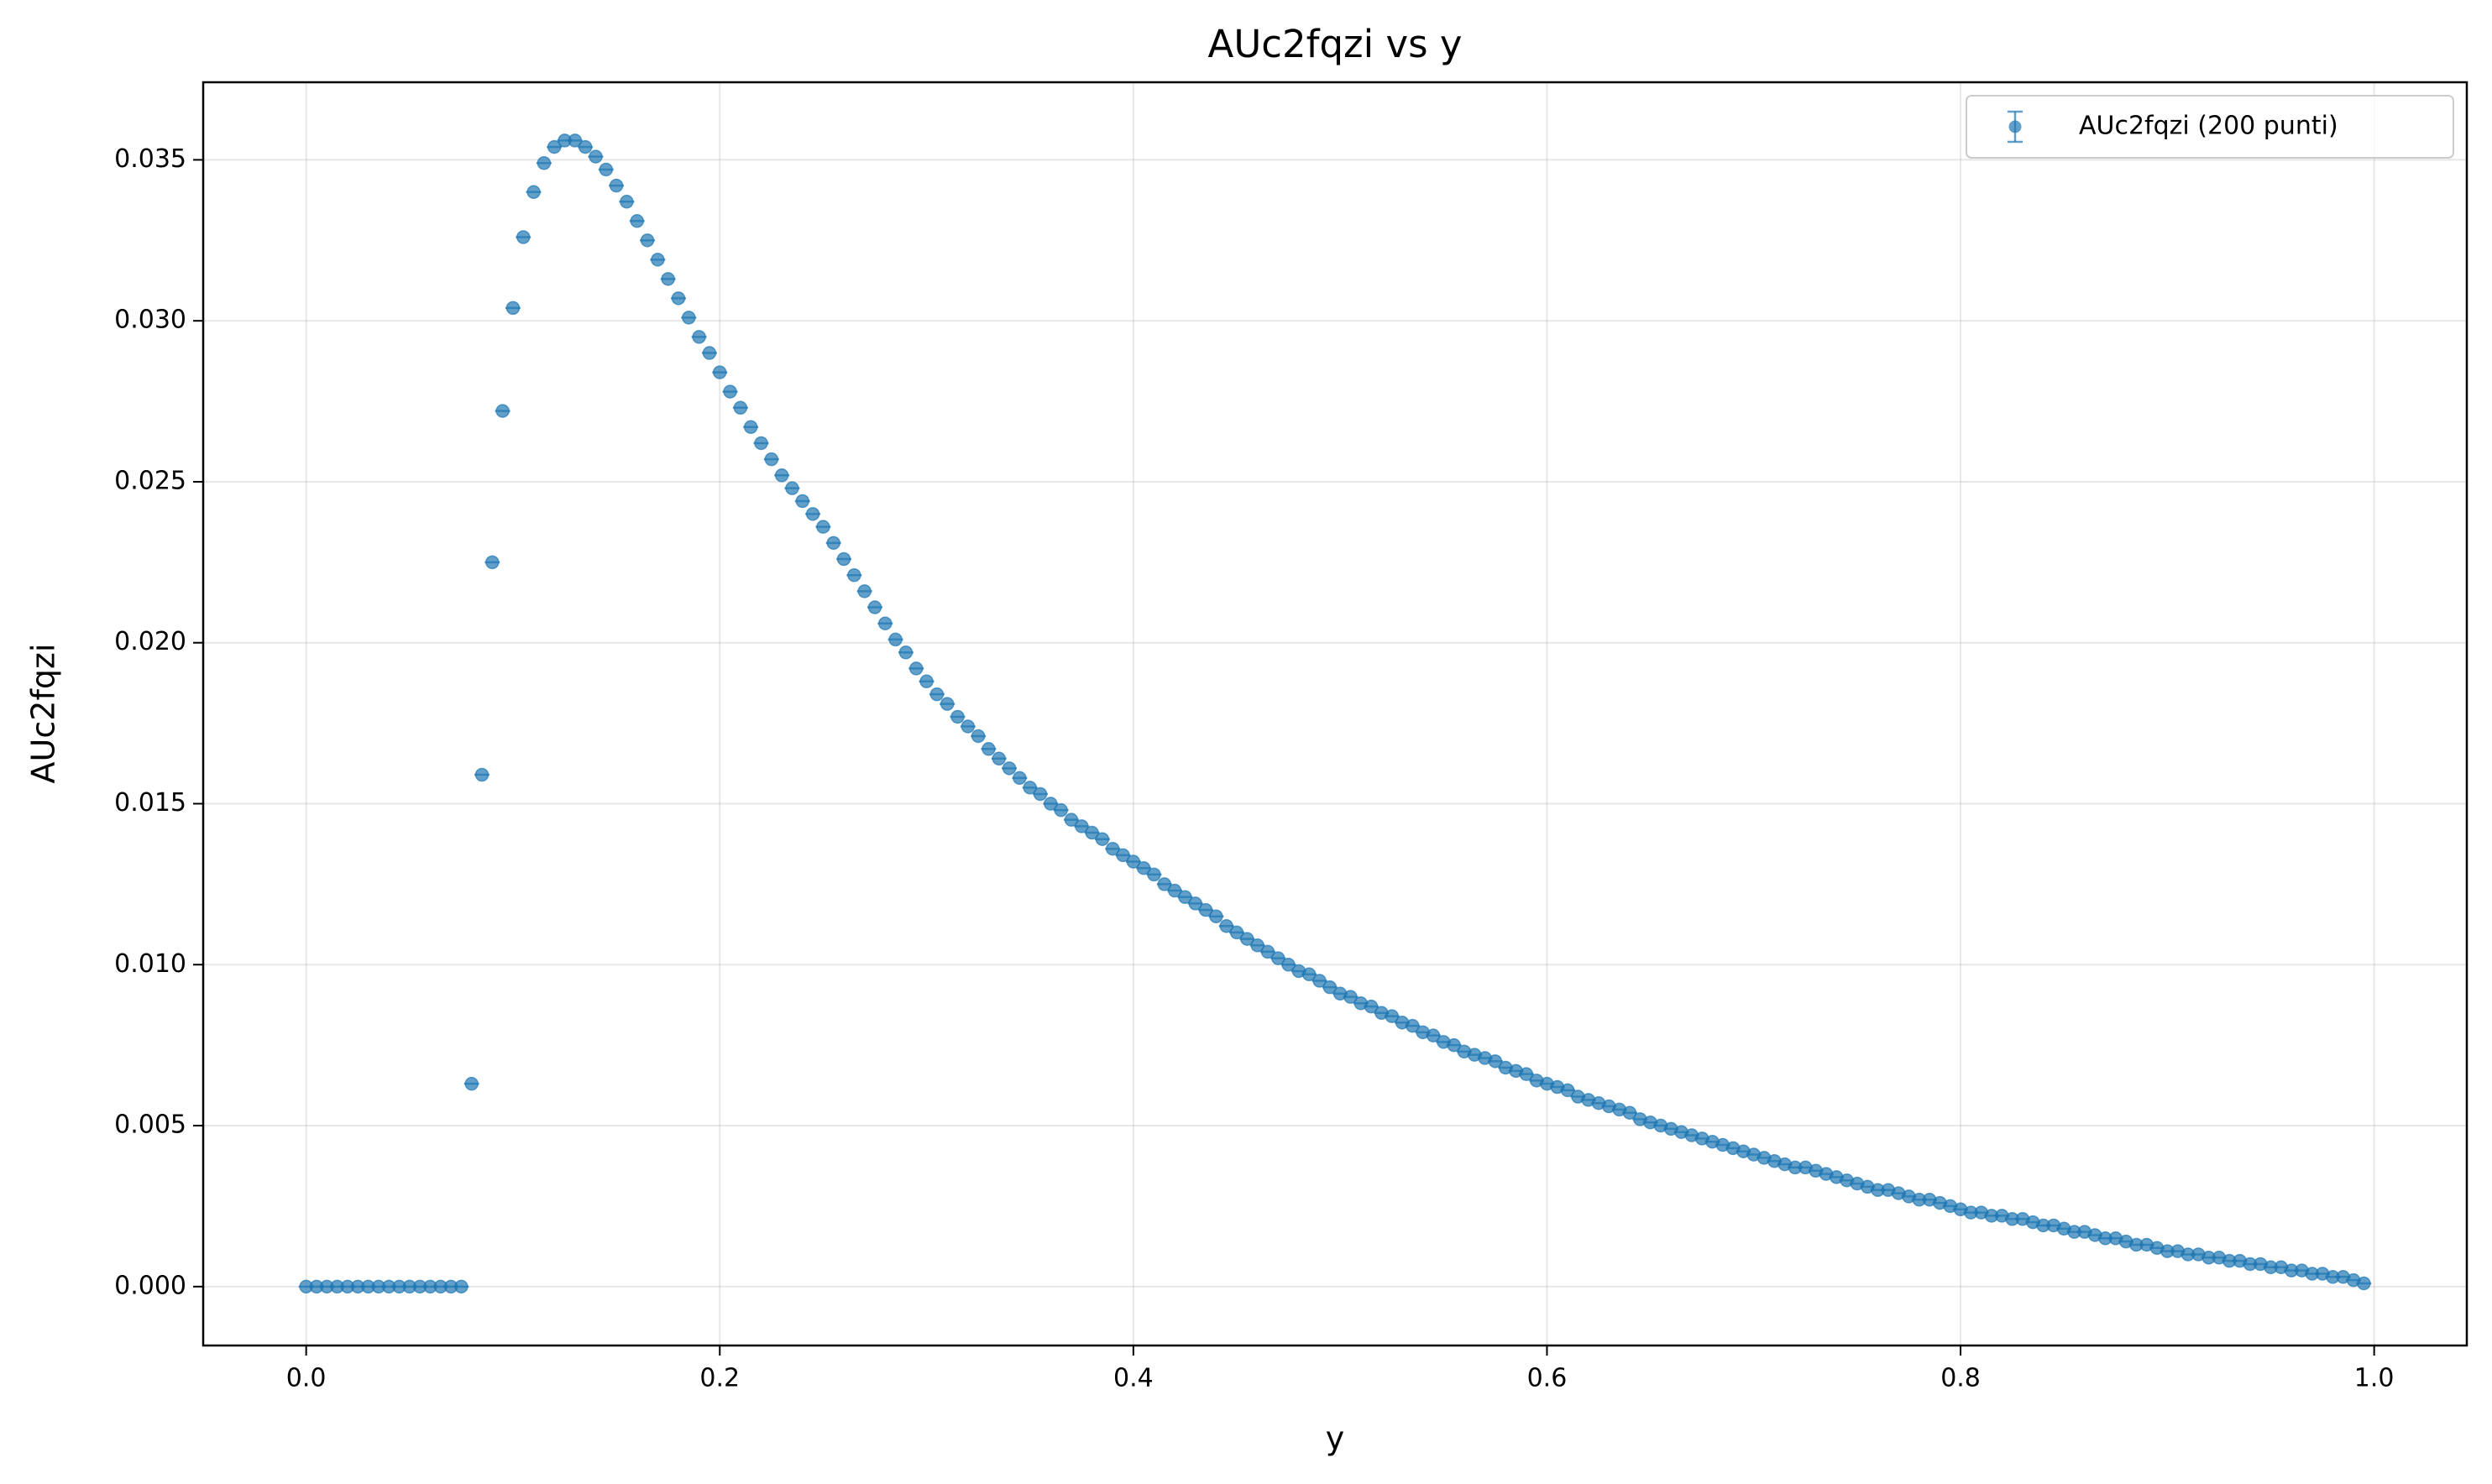 The height and width of the screenshot is (1484, 2492). Describe the element at coordinates (150, 159) in the screenshot. I see `y-tick-label: 0.035` at that location.